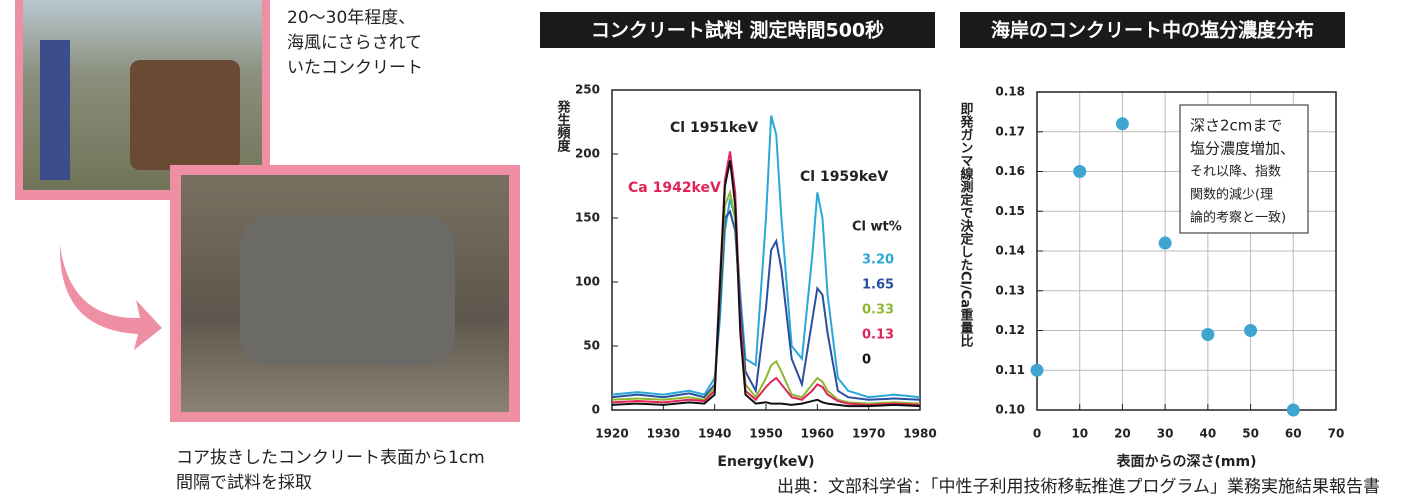 The image size is (1417, 497). Describe the element at coordinates (110, 297) in the screenshot. I see `arrow` at that location.